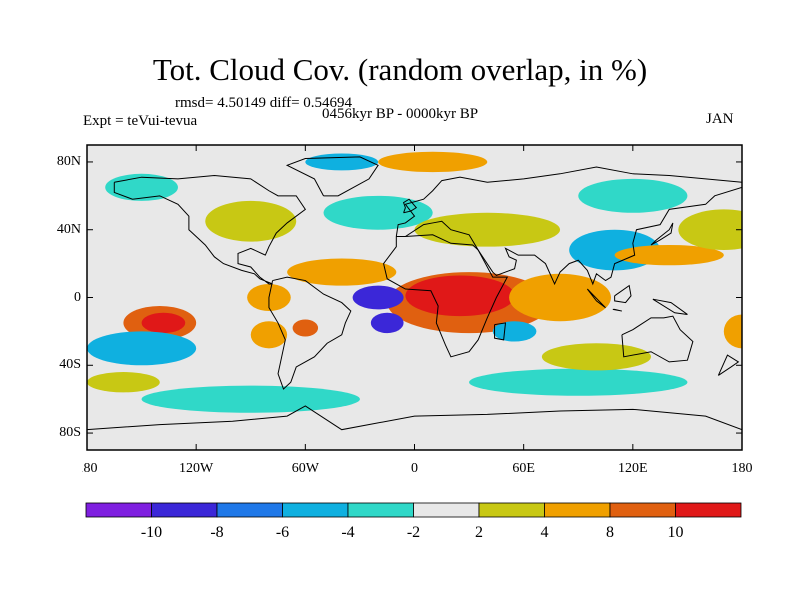 The image size is (800, 600). What do you see at coordinates (414, 468) in the screenshot?
I see `lon-tick-label: 0` at bounding box center [414, 468].